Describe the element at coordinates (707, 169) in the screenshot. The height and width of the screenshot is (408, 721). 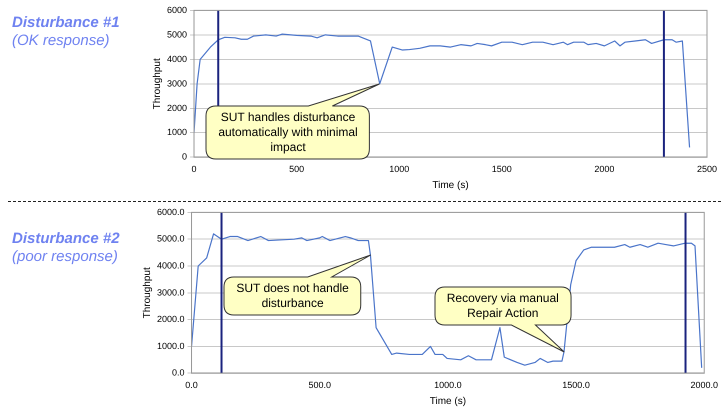
I see `x-tick-label: 2500` at that location.